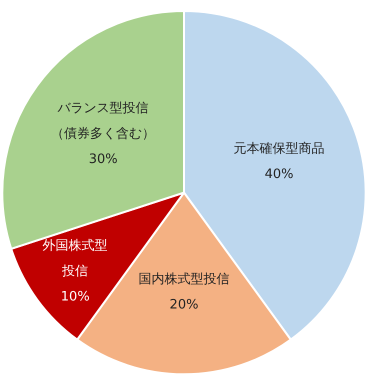  Describe the element at coordinates (103, 121) in the screenshot. I see `slice-label: バランス型投信（債券多く含む）` at that location.